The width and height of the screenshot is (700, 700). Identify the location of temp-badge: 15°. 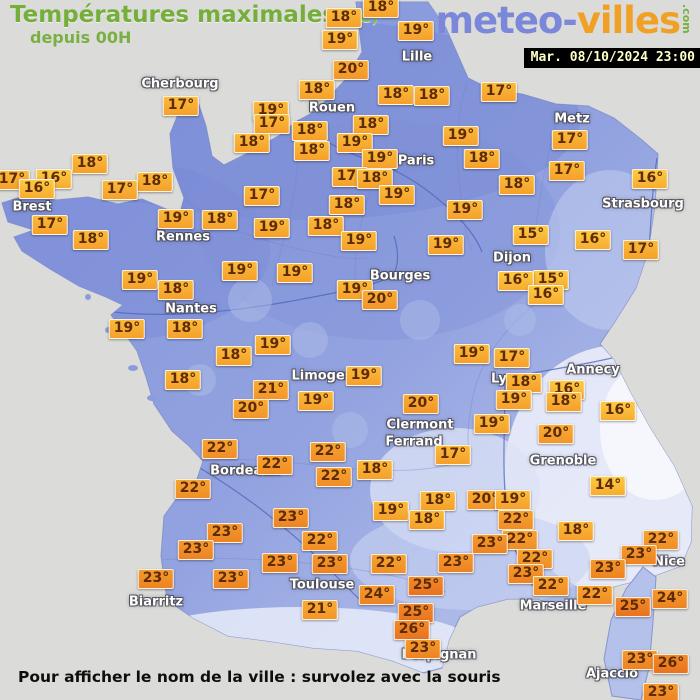
(531, 235).